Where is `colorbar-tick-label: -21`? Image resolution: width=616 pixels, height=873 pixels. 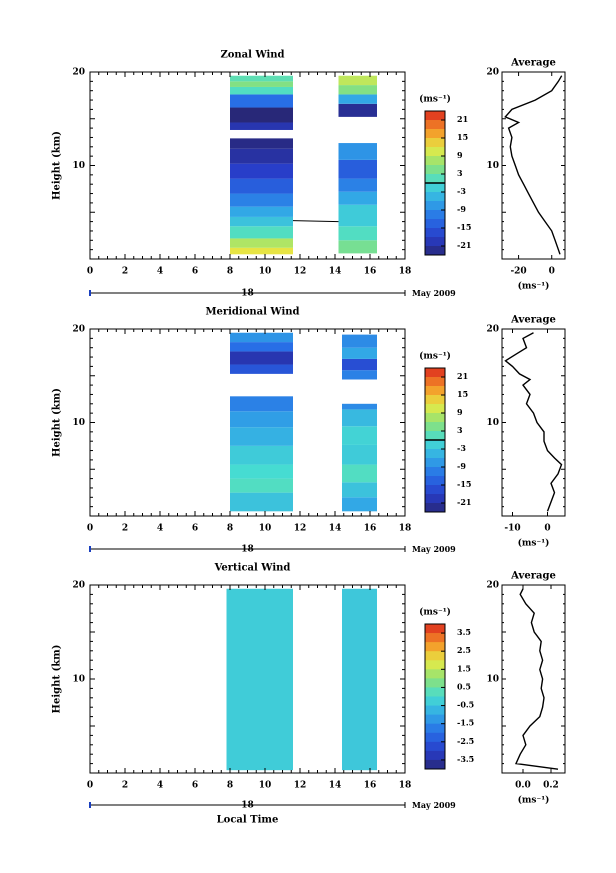
colorbar-tick-label: -21 is located at coordinates (464, 502).